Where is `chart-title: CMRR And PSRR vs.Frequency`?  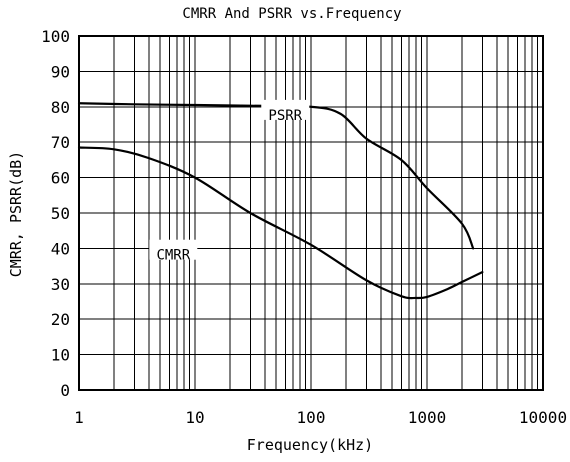
chart-title: CMRR And PSRR vs.Frequency is located at coordinates (291, 14).